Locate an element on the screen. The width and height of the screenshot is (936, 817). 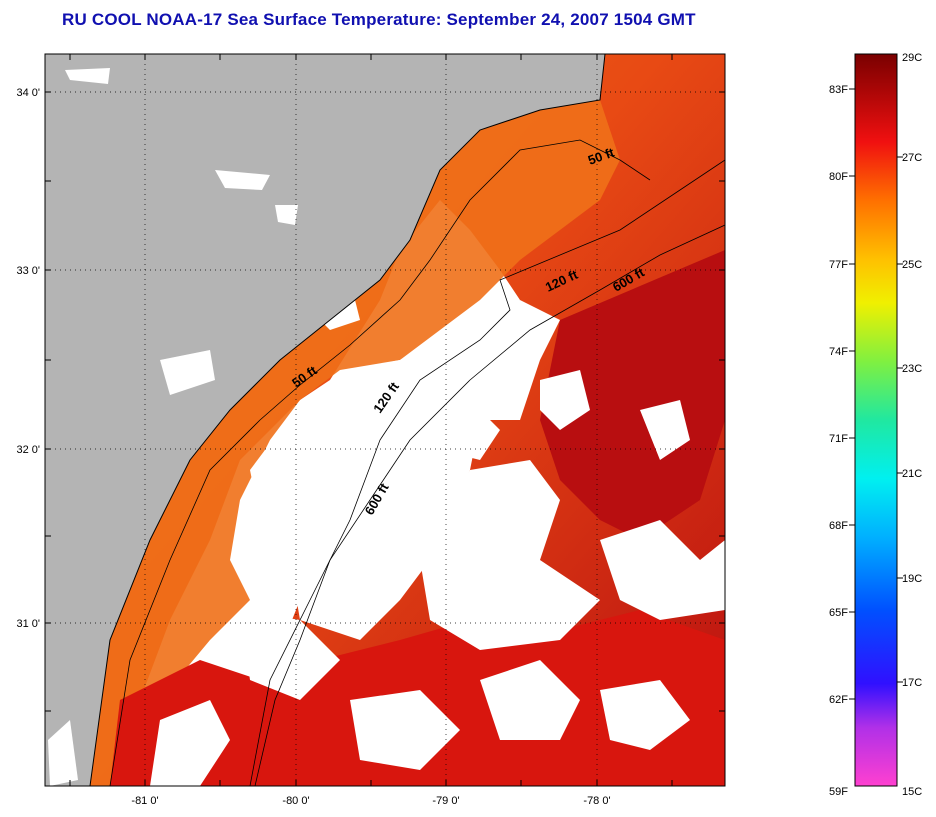
colorbar-f-8: 59F is located at coordinates (838, 792).